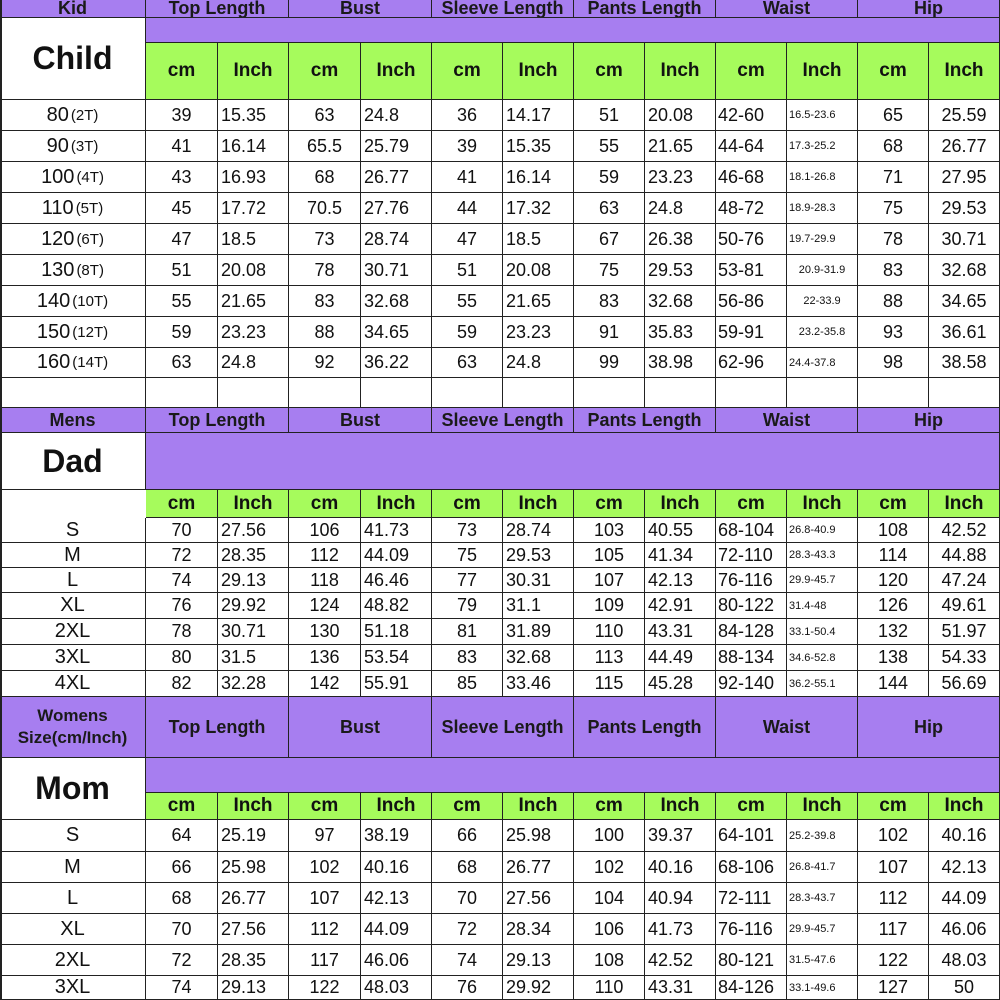 The image size is (1000, 1000). Describe the element at coordinates (253, 929) in the screenshot. I see `value-cell: 27.56` at that location.